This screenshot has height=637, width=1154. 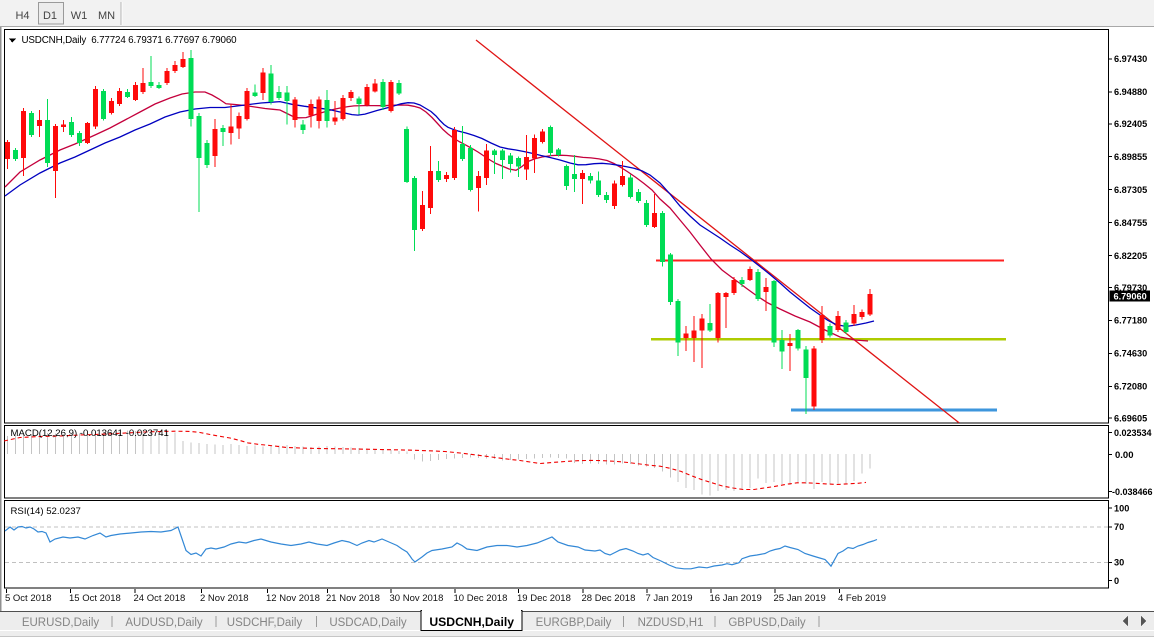 What do you see at coordinates (1130, 354) in the screenshot?
I see `svg-text: 6.74630` at bounding box center [1130, 354].